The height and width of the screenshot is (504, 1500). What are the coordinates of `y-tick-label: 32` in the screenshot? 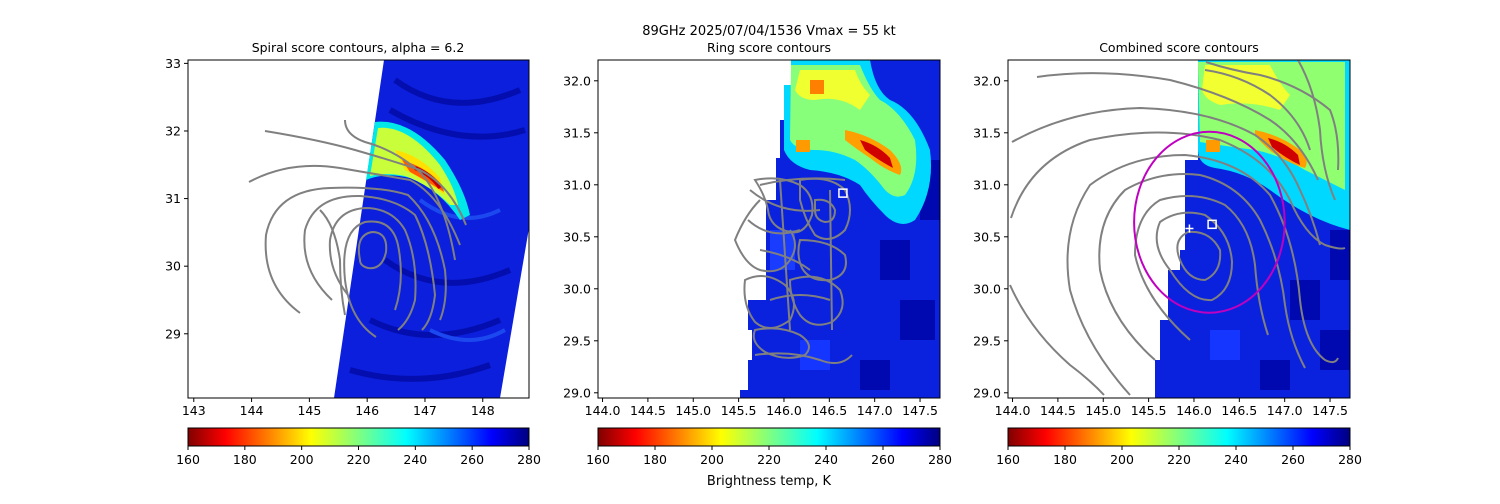 It's located at (173, 130).